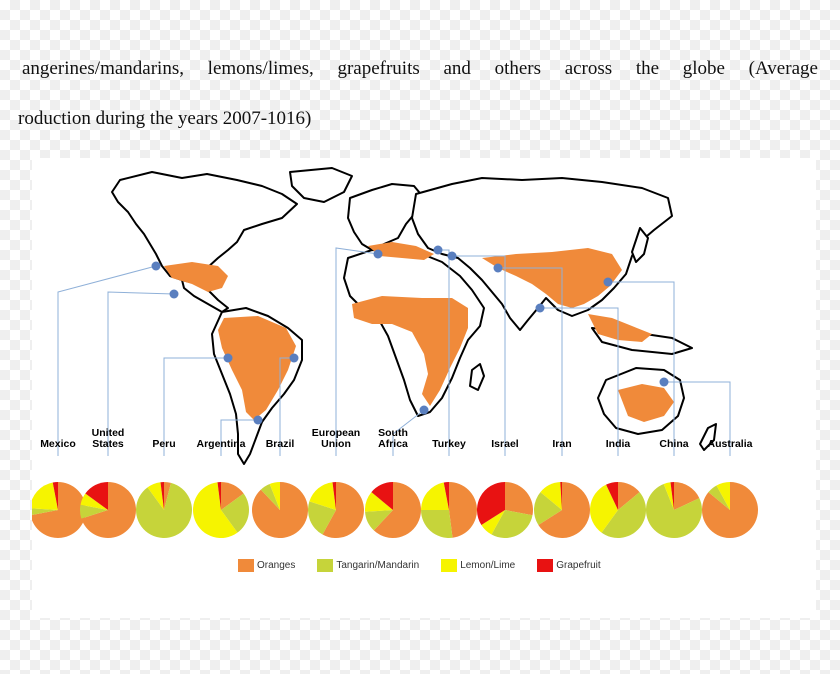 This screenshot has width=840, height=674. I want to click on country-label: Israel, so click(505, 444).